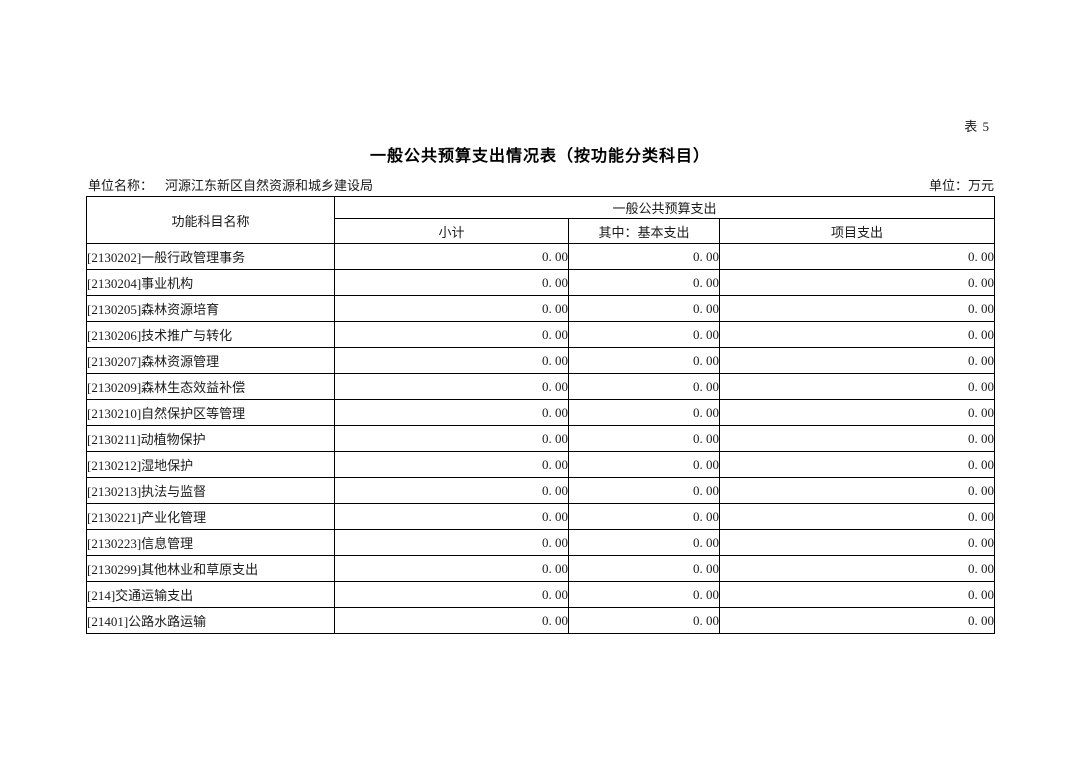 This screenshot has width=1080, height=763. What do you see at coordinates (210, 412) in the screenshot?
I see `function-item-name: [2130210]自然保护区等管理` at bounding box center [210, 412].